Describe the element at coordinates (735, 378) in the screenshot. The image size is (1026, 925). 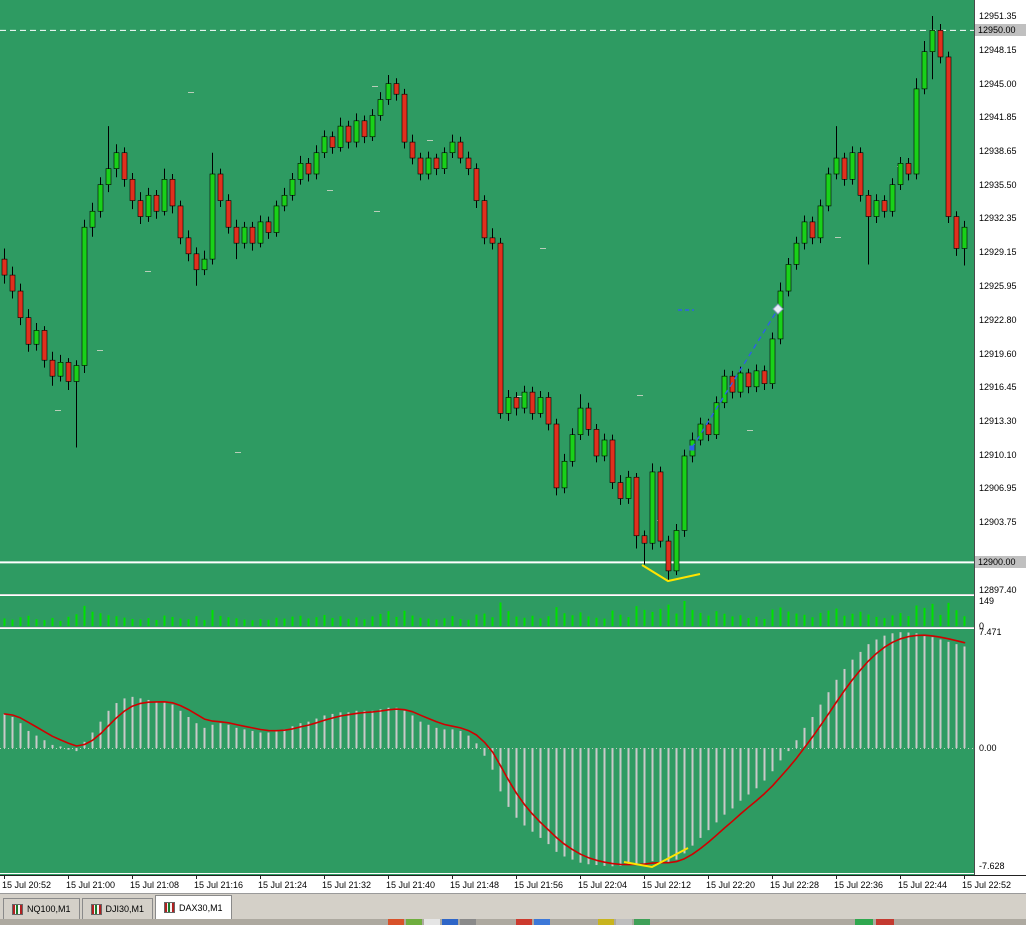
I see `blue-dashed-arrow` at that location.